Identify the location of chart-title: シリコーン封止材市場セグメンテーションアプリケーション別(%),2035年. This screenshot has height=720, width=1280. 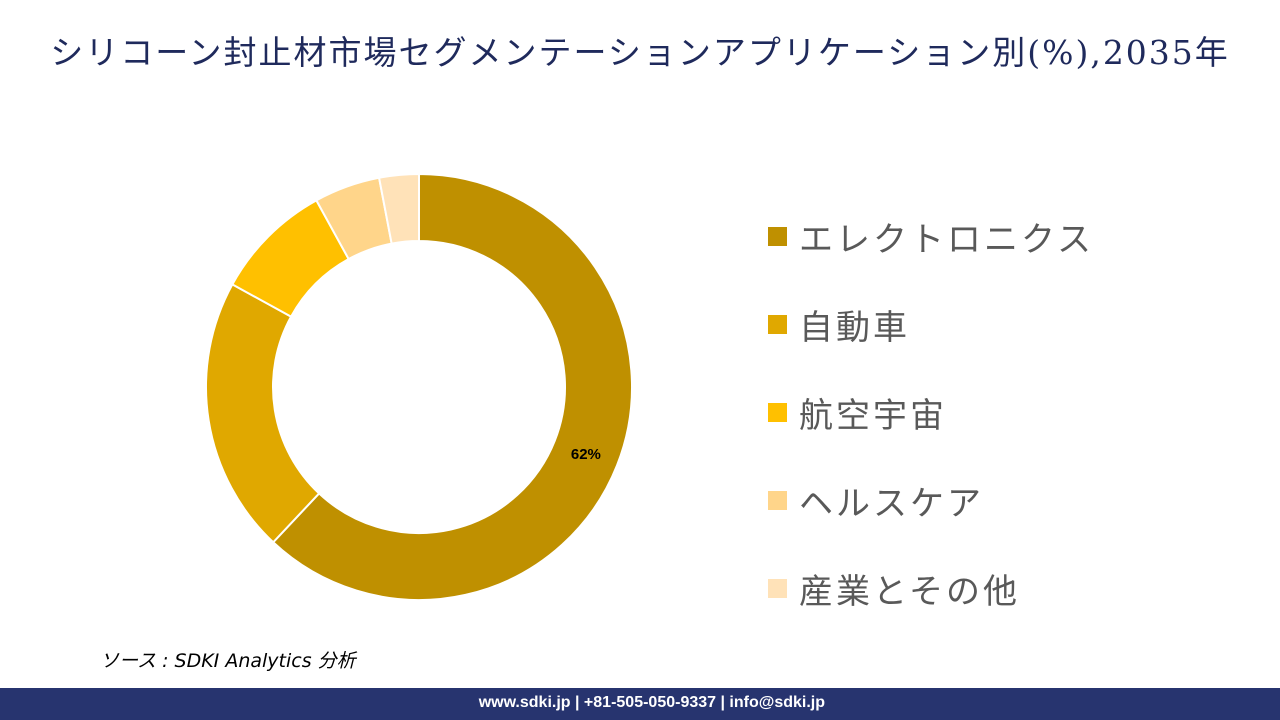
(640, 52).